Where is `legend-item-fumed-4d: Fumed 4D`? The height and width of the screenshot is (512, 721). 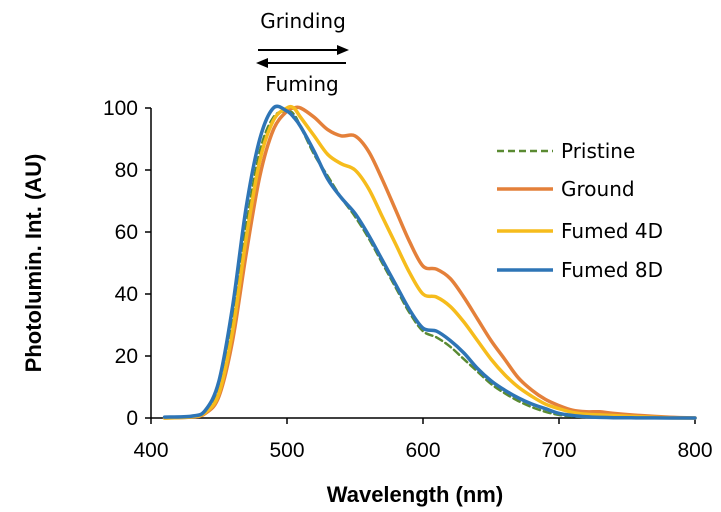
legend-item-fumed-4d: Fumed 4D is located at coordinates (580, 231).